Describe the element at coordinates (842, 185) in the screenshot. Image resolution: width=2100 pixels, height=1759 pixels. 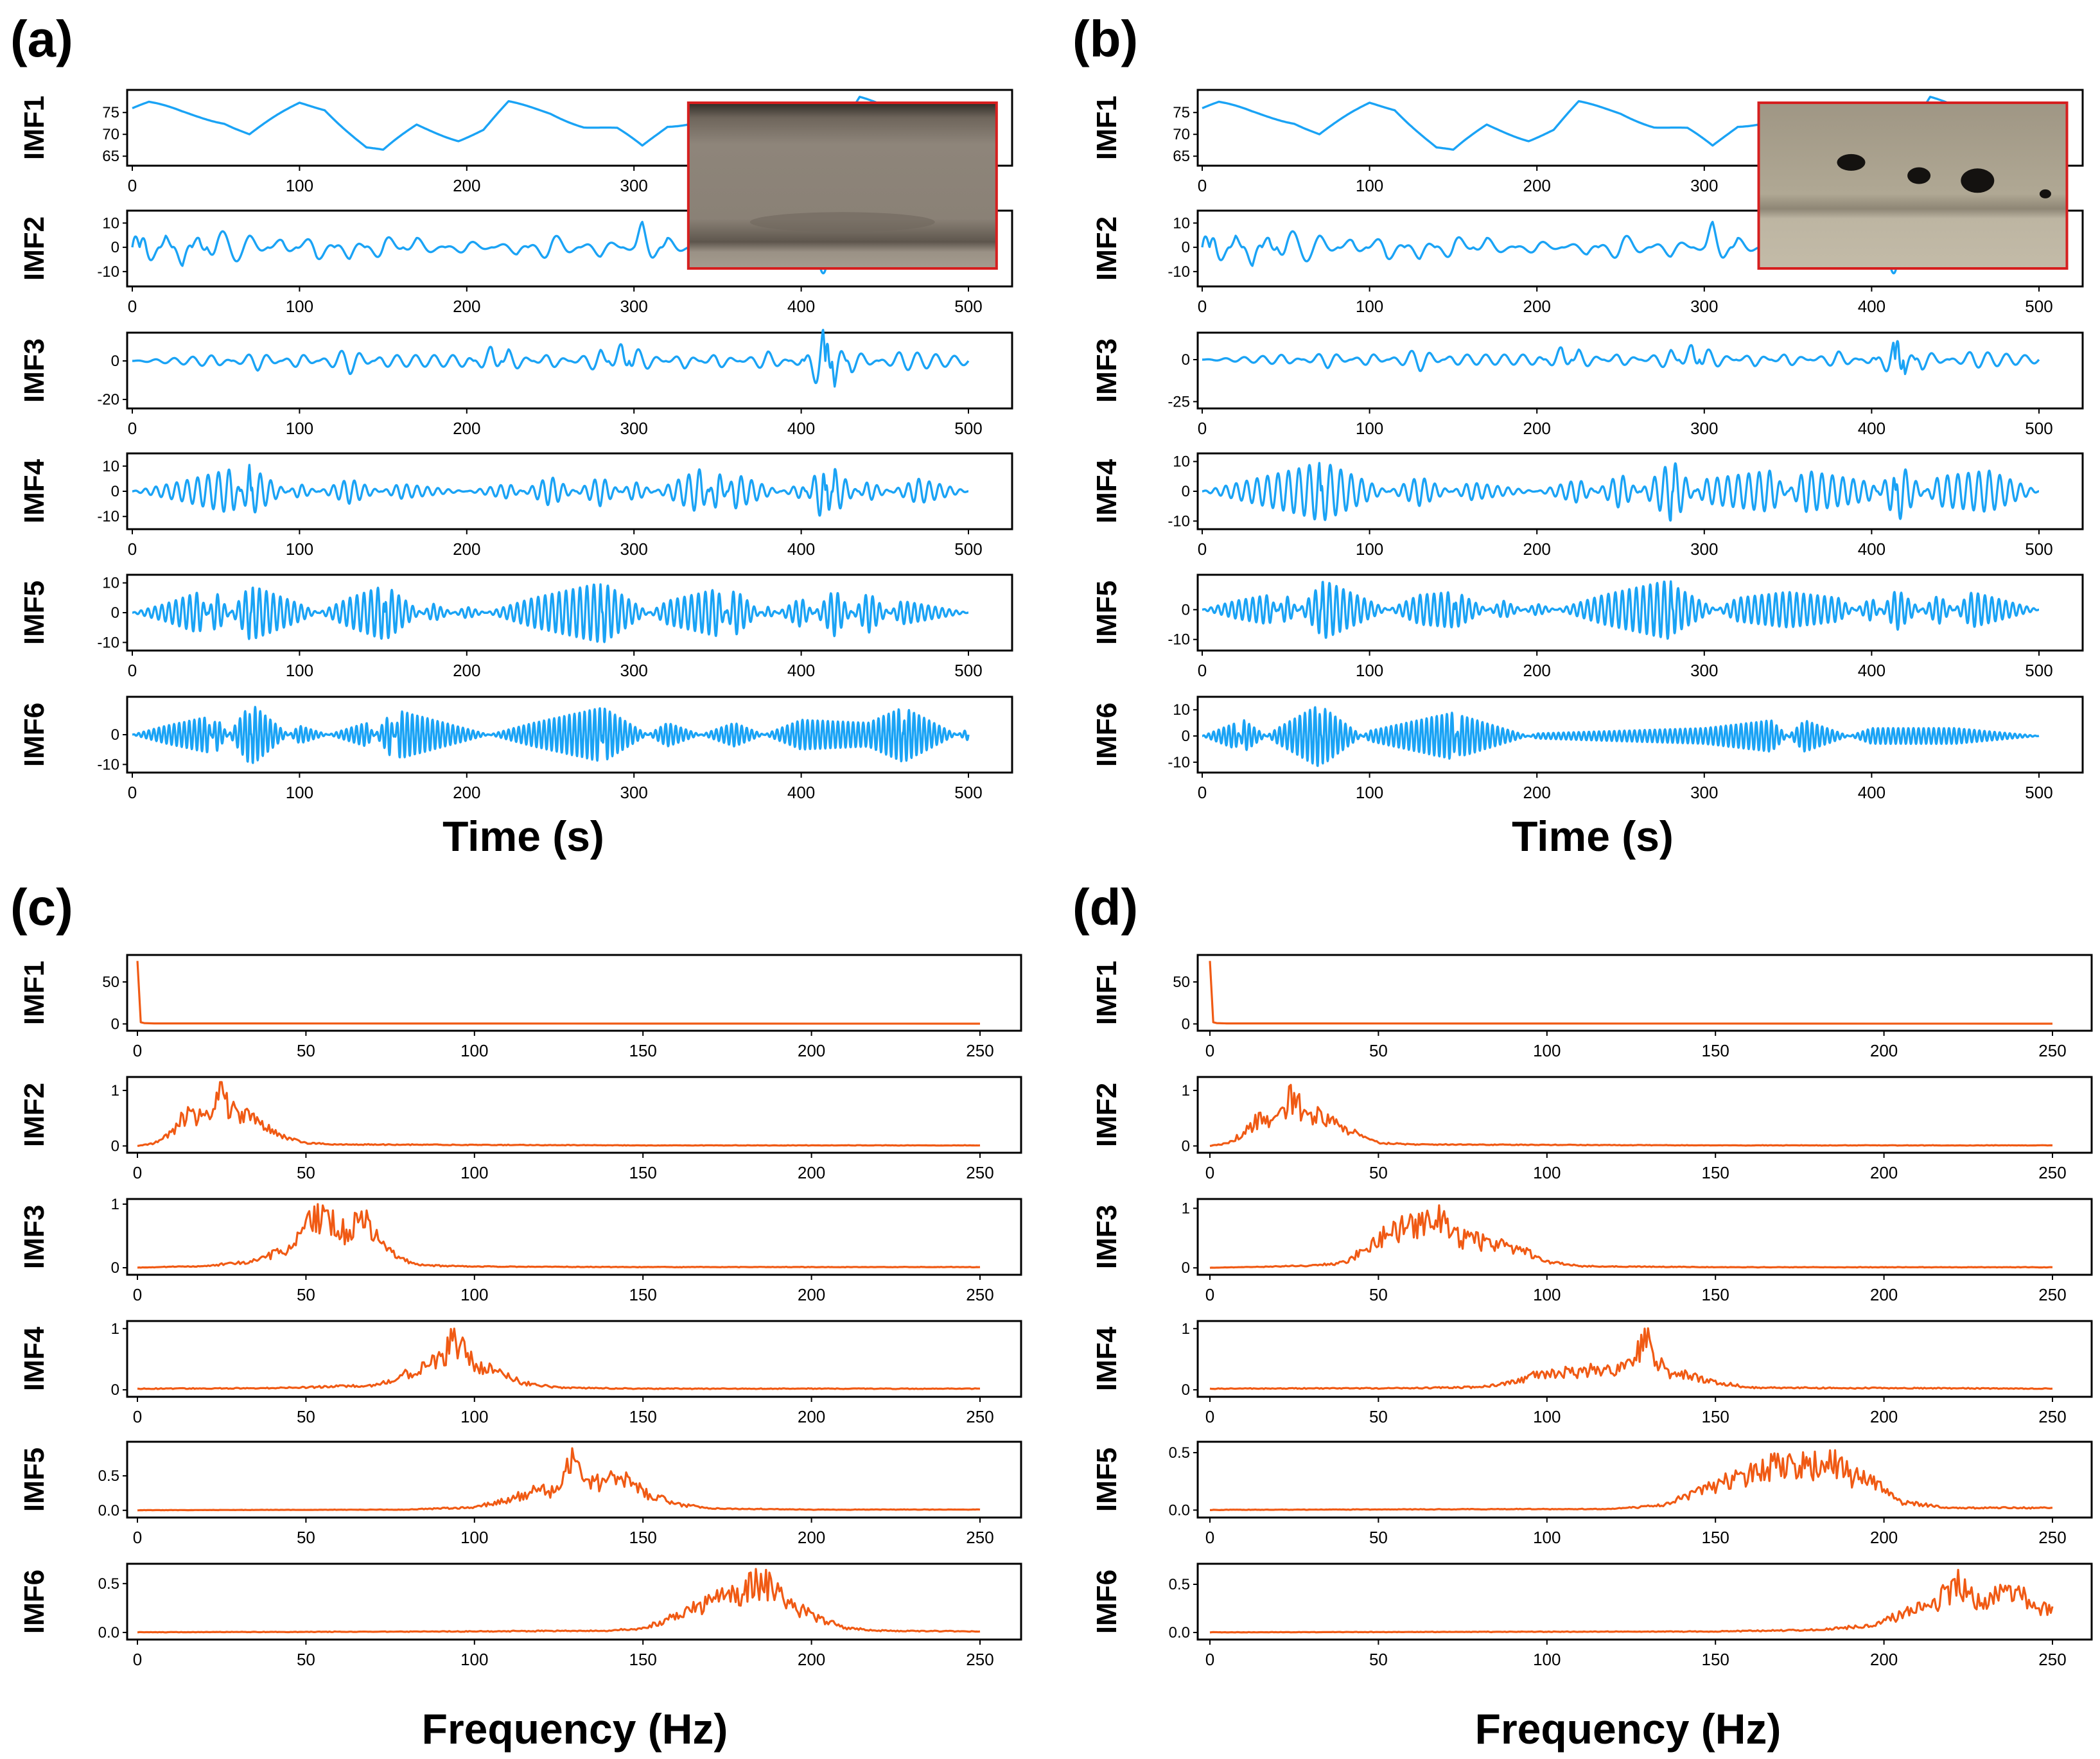
I see `inset-photo` at that location.